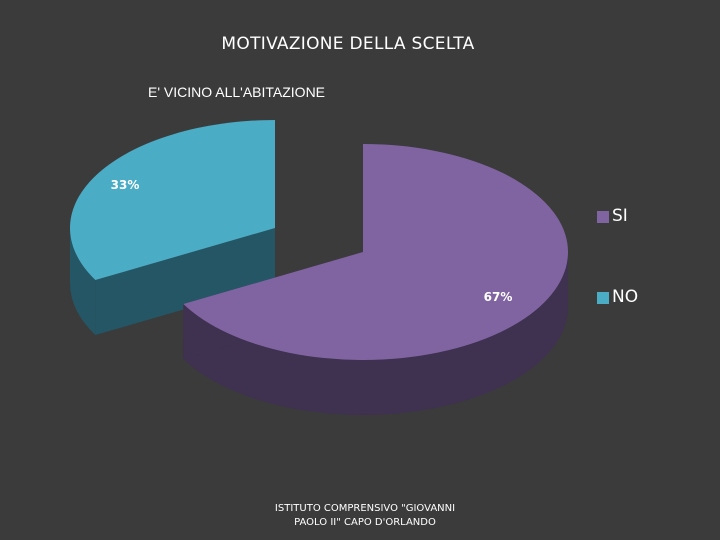  What do you see at coordinates (365, 509) in the screenshot?
I see `footer-line-1: ISTITUTO COMPRENSIVO "GIOVANNI` at bounding box center [365, 509].